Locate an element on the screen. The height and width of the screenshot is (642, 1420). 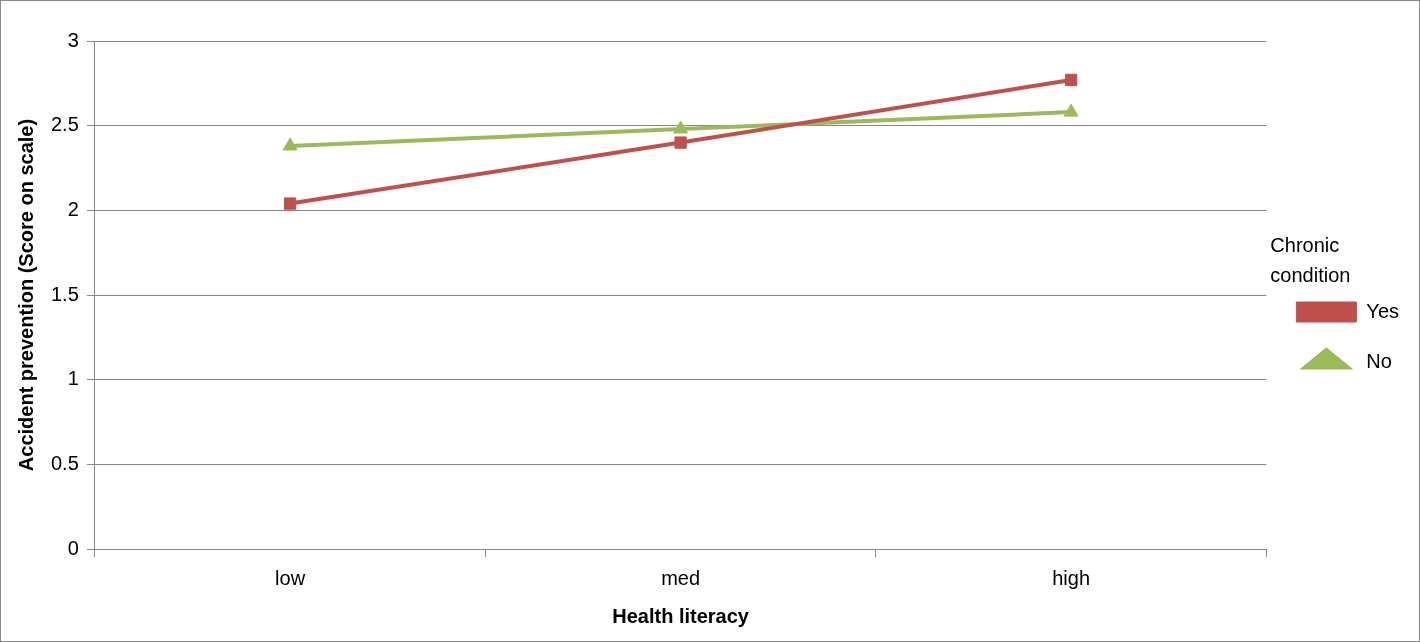
y-tick-label: 0 is located at coordinates (73, 547).